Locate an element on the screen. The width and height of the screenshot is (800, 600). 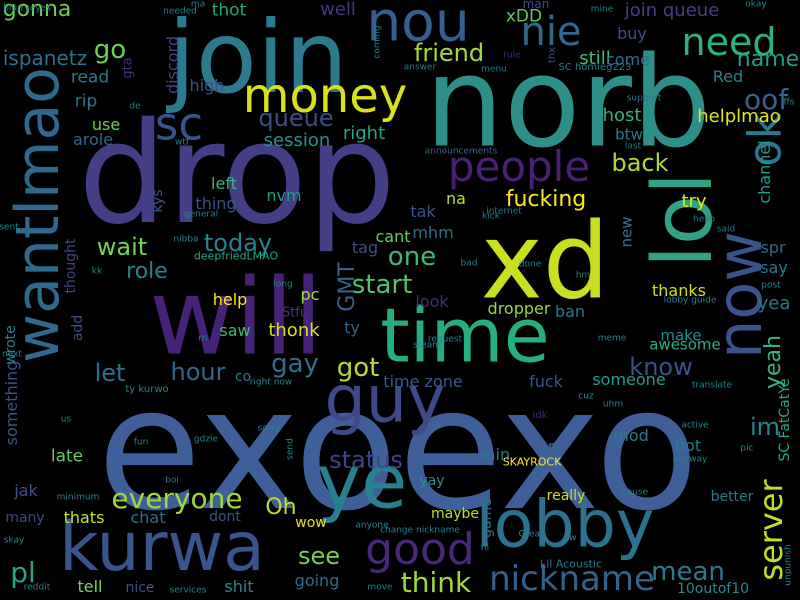
cloud-word: start is located at coordinates (382, 285).